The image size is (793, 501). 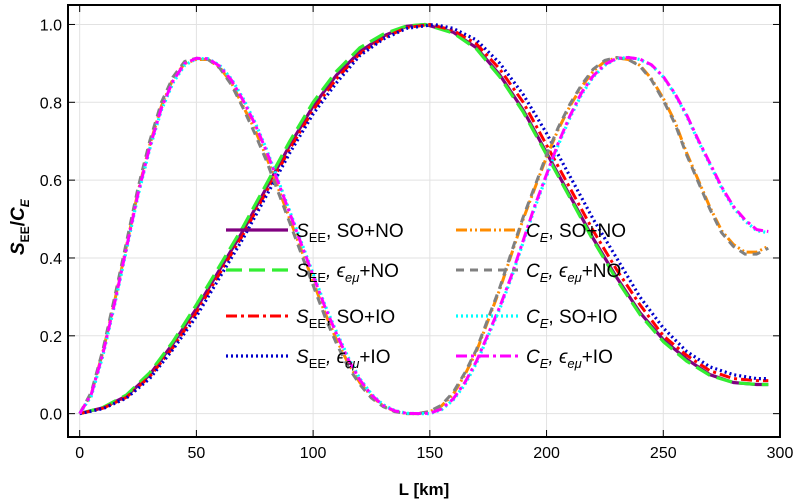 What do you see at coordinates (780, 453) in the screenshot?
I see `x-tick-label: 300` at bounding box center [780, 453].